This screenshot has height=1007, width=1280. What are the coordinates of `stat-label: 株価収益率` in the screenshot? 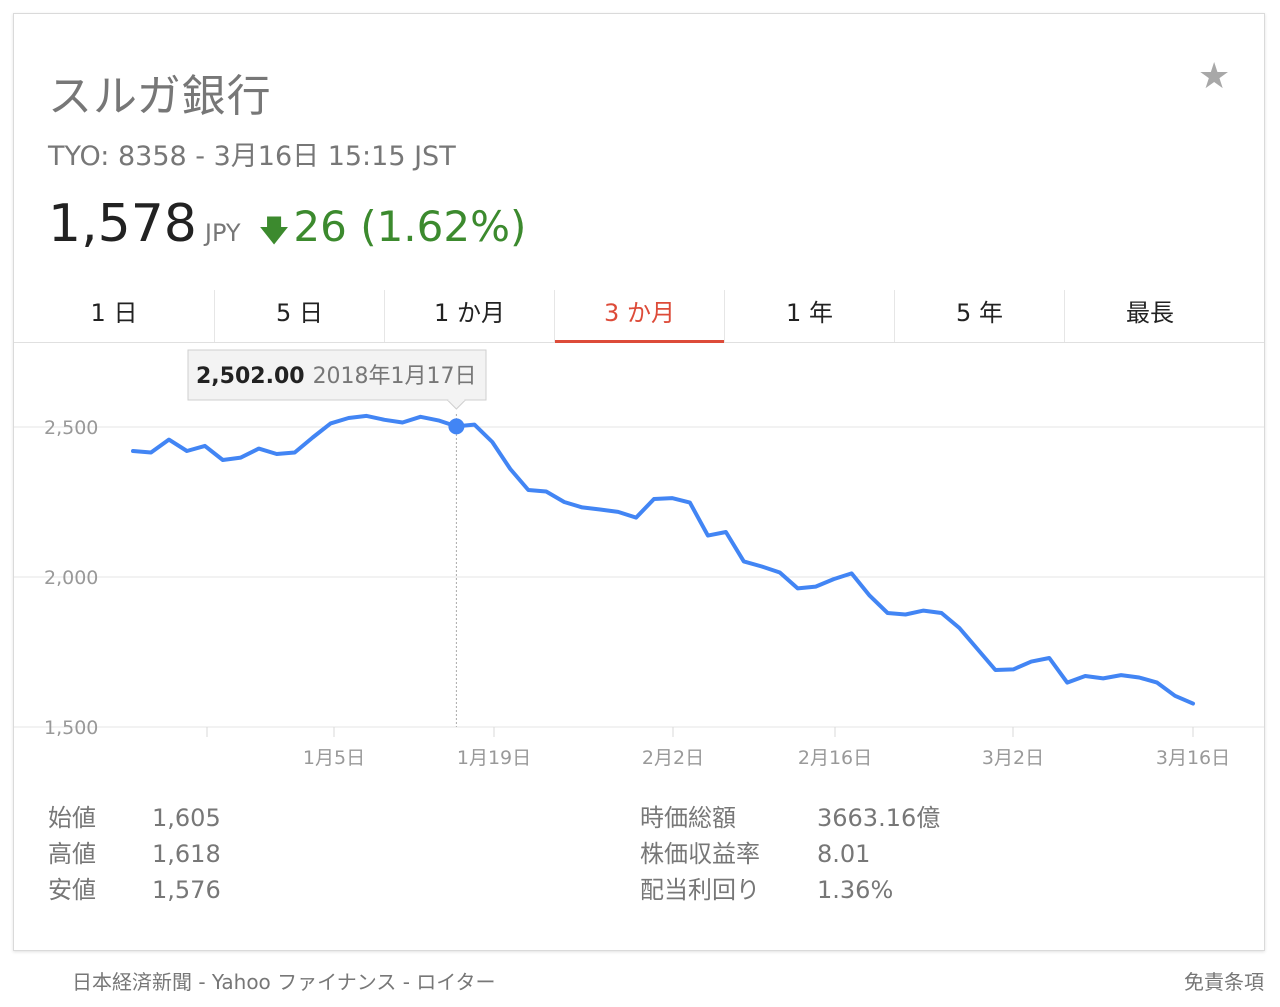 It's located at (700, 854).